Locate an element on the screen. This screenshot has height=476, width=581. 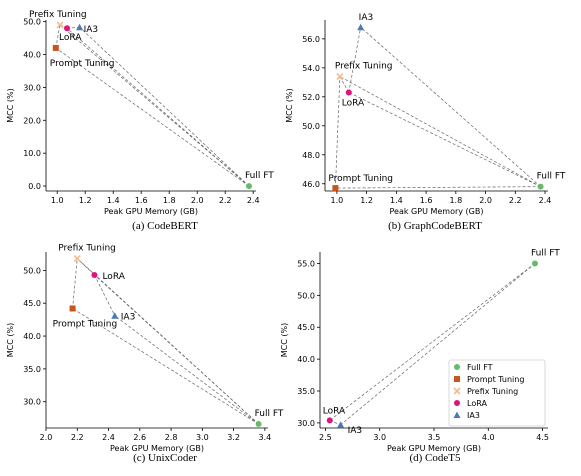
x-tick-label: 3.2 is located at coordinates (233, 437).